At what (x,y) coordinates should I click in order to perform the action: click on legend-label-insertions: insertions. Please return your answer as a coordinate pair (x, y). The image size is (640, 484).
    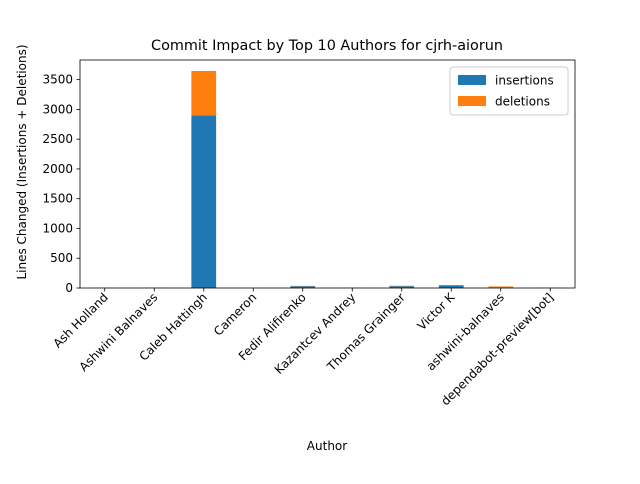
    Looking at the image, I should click on (524, 81).